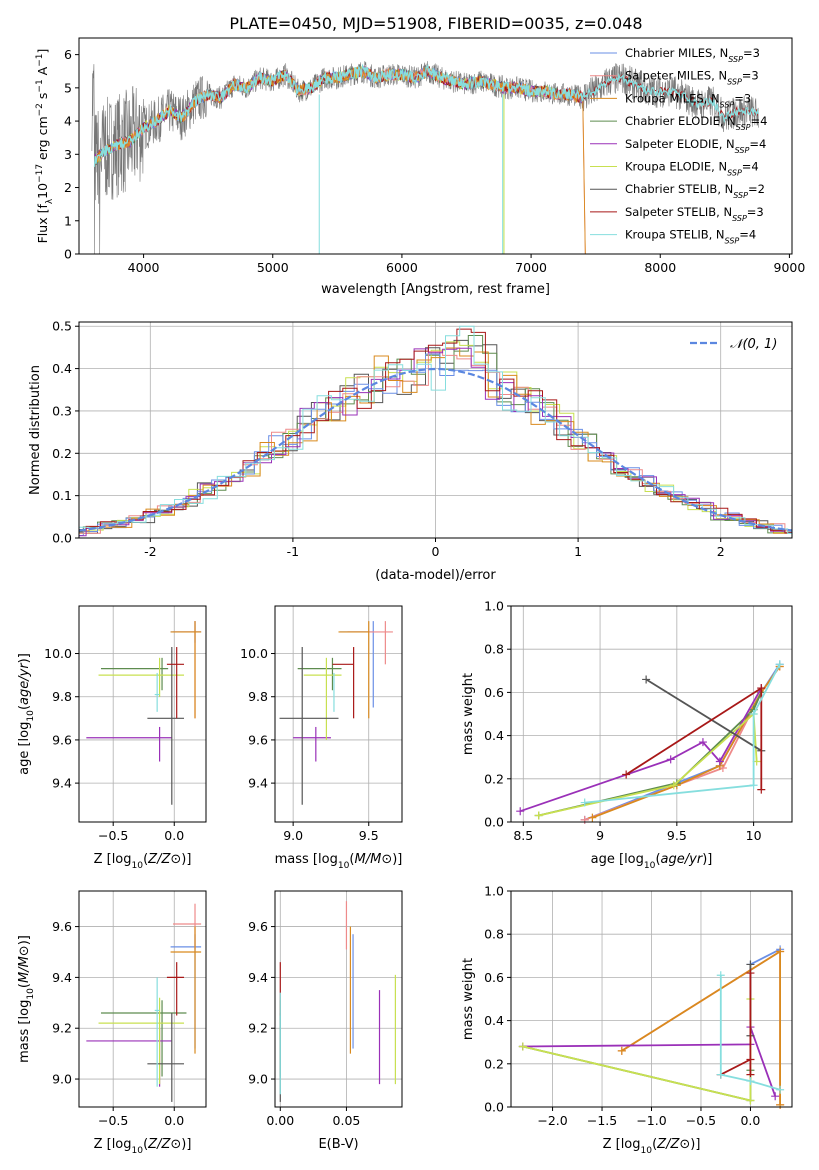 Image resolution: width=819 pixels, height=1170 pixels. What do you see at coordinates (695, 191) in the screenshot?
I see `legend-entry: Chabrier STELIB, NSSP=2` at bounding box center [695, 191].